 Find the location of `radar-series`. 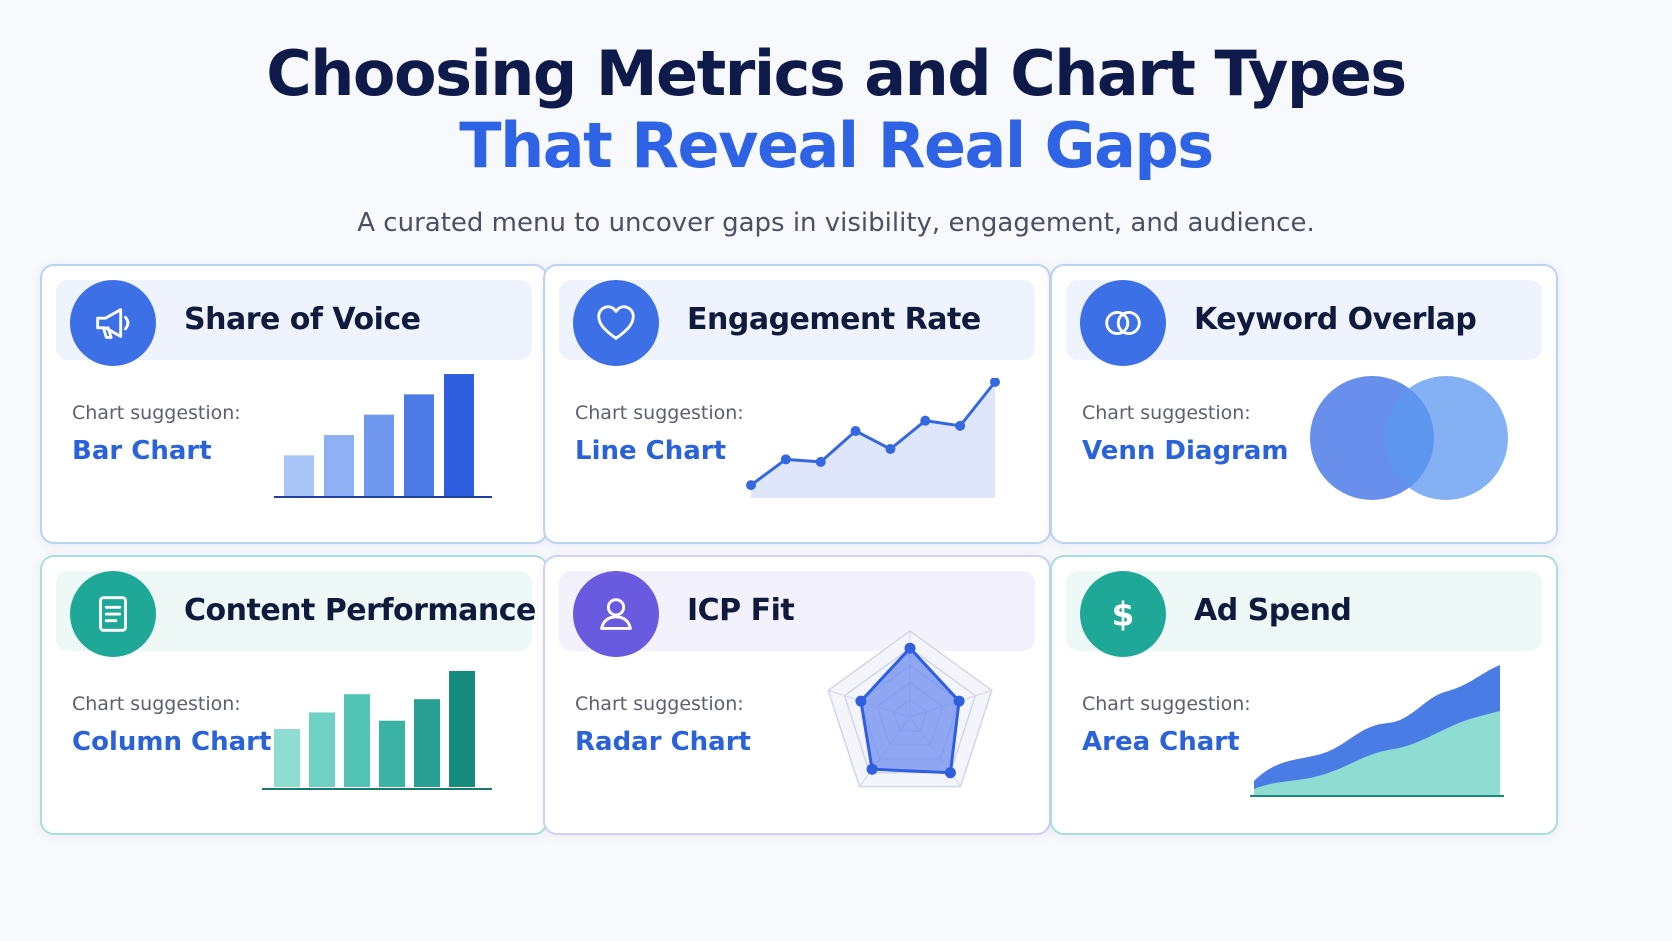

radar-series is located at coordinates (910, 710).